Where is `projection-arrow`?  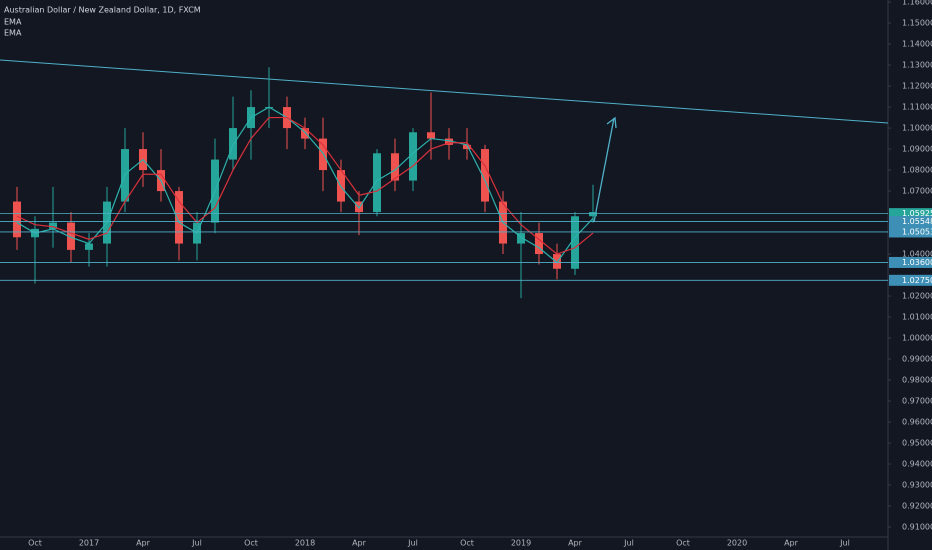 projection-arrow is located at coordinates (605, 169).